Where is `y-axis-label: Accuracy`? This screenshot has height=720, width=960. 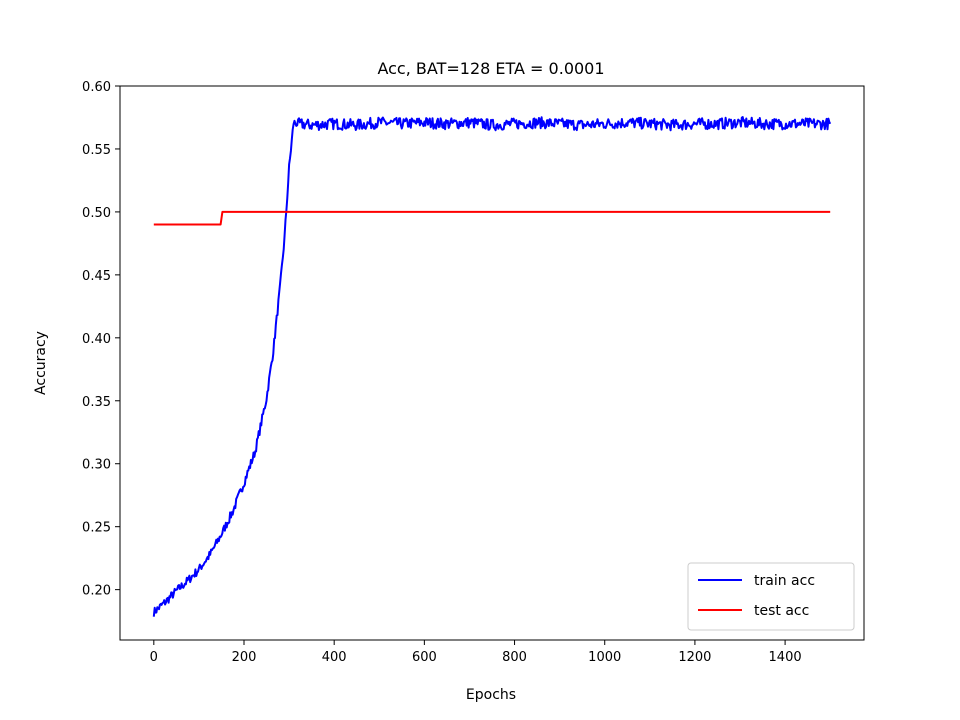 y-axis-label: Accuracy is located at coordinates (41, 363).